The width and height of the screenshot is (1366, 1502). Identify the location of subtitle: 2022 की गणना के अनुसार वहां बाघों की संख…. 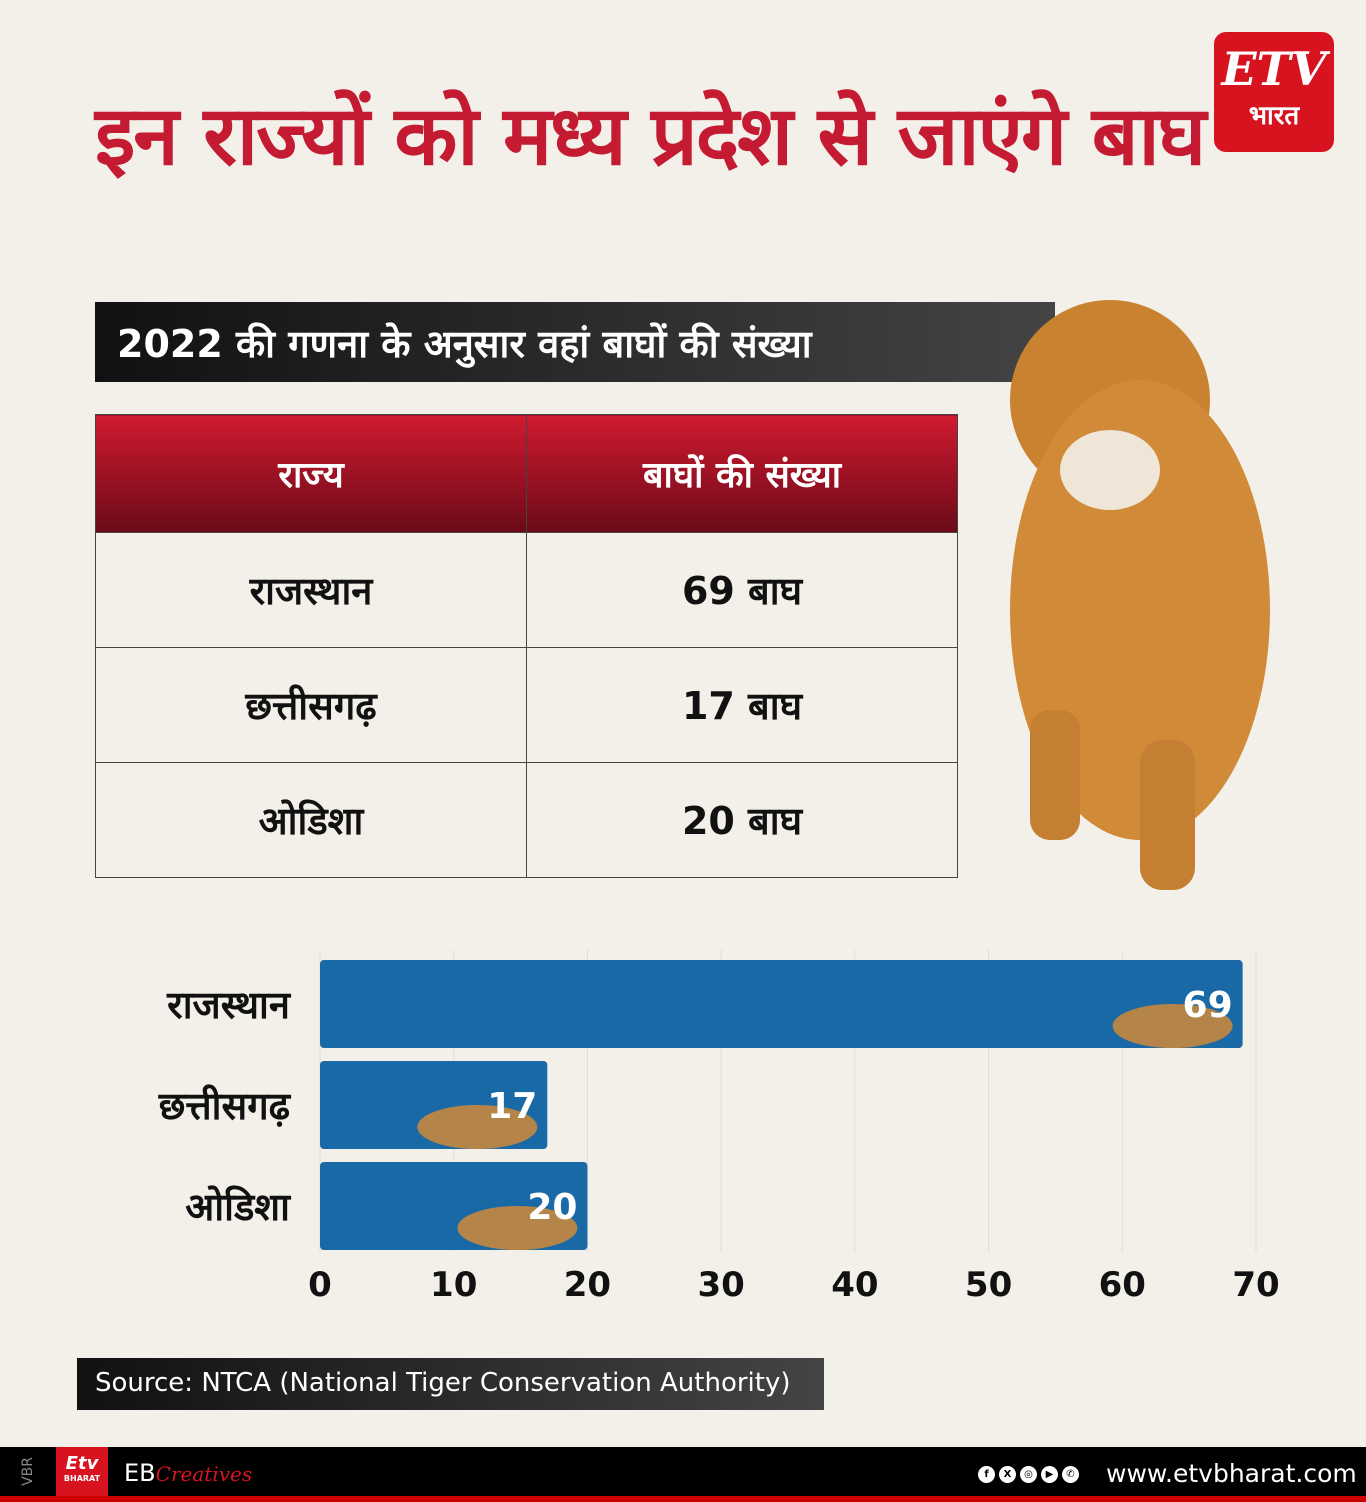
(575, 342).